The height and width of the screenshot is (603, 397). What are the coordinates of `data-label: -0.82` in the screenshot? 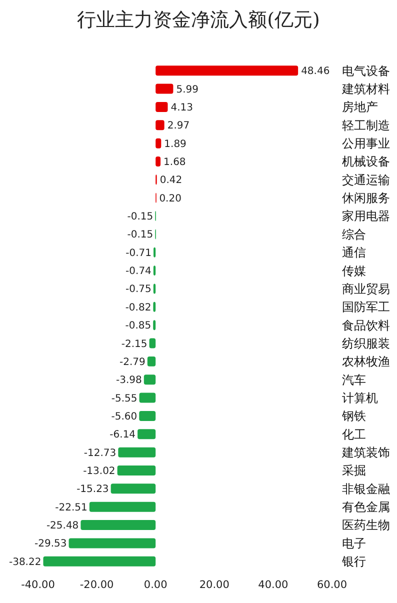 It's located at (138, 308).